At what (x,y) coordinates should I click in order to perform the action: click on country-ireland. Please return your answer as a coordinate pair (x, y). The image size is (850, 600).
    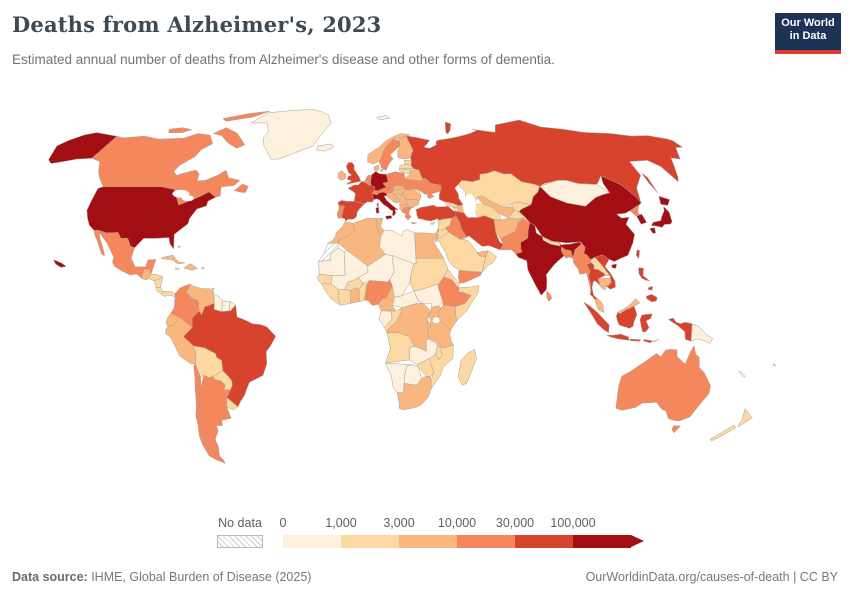
    Looking at the image, I should click on (342, 175).